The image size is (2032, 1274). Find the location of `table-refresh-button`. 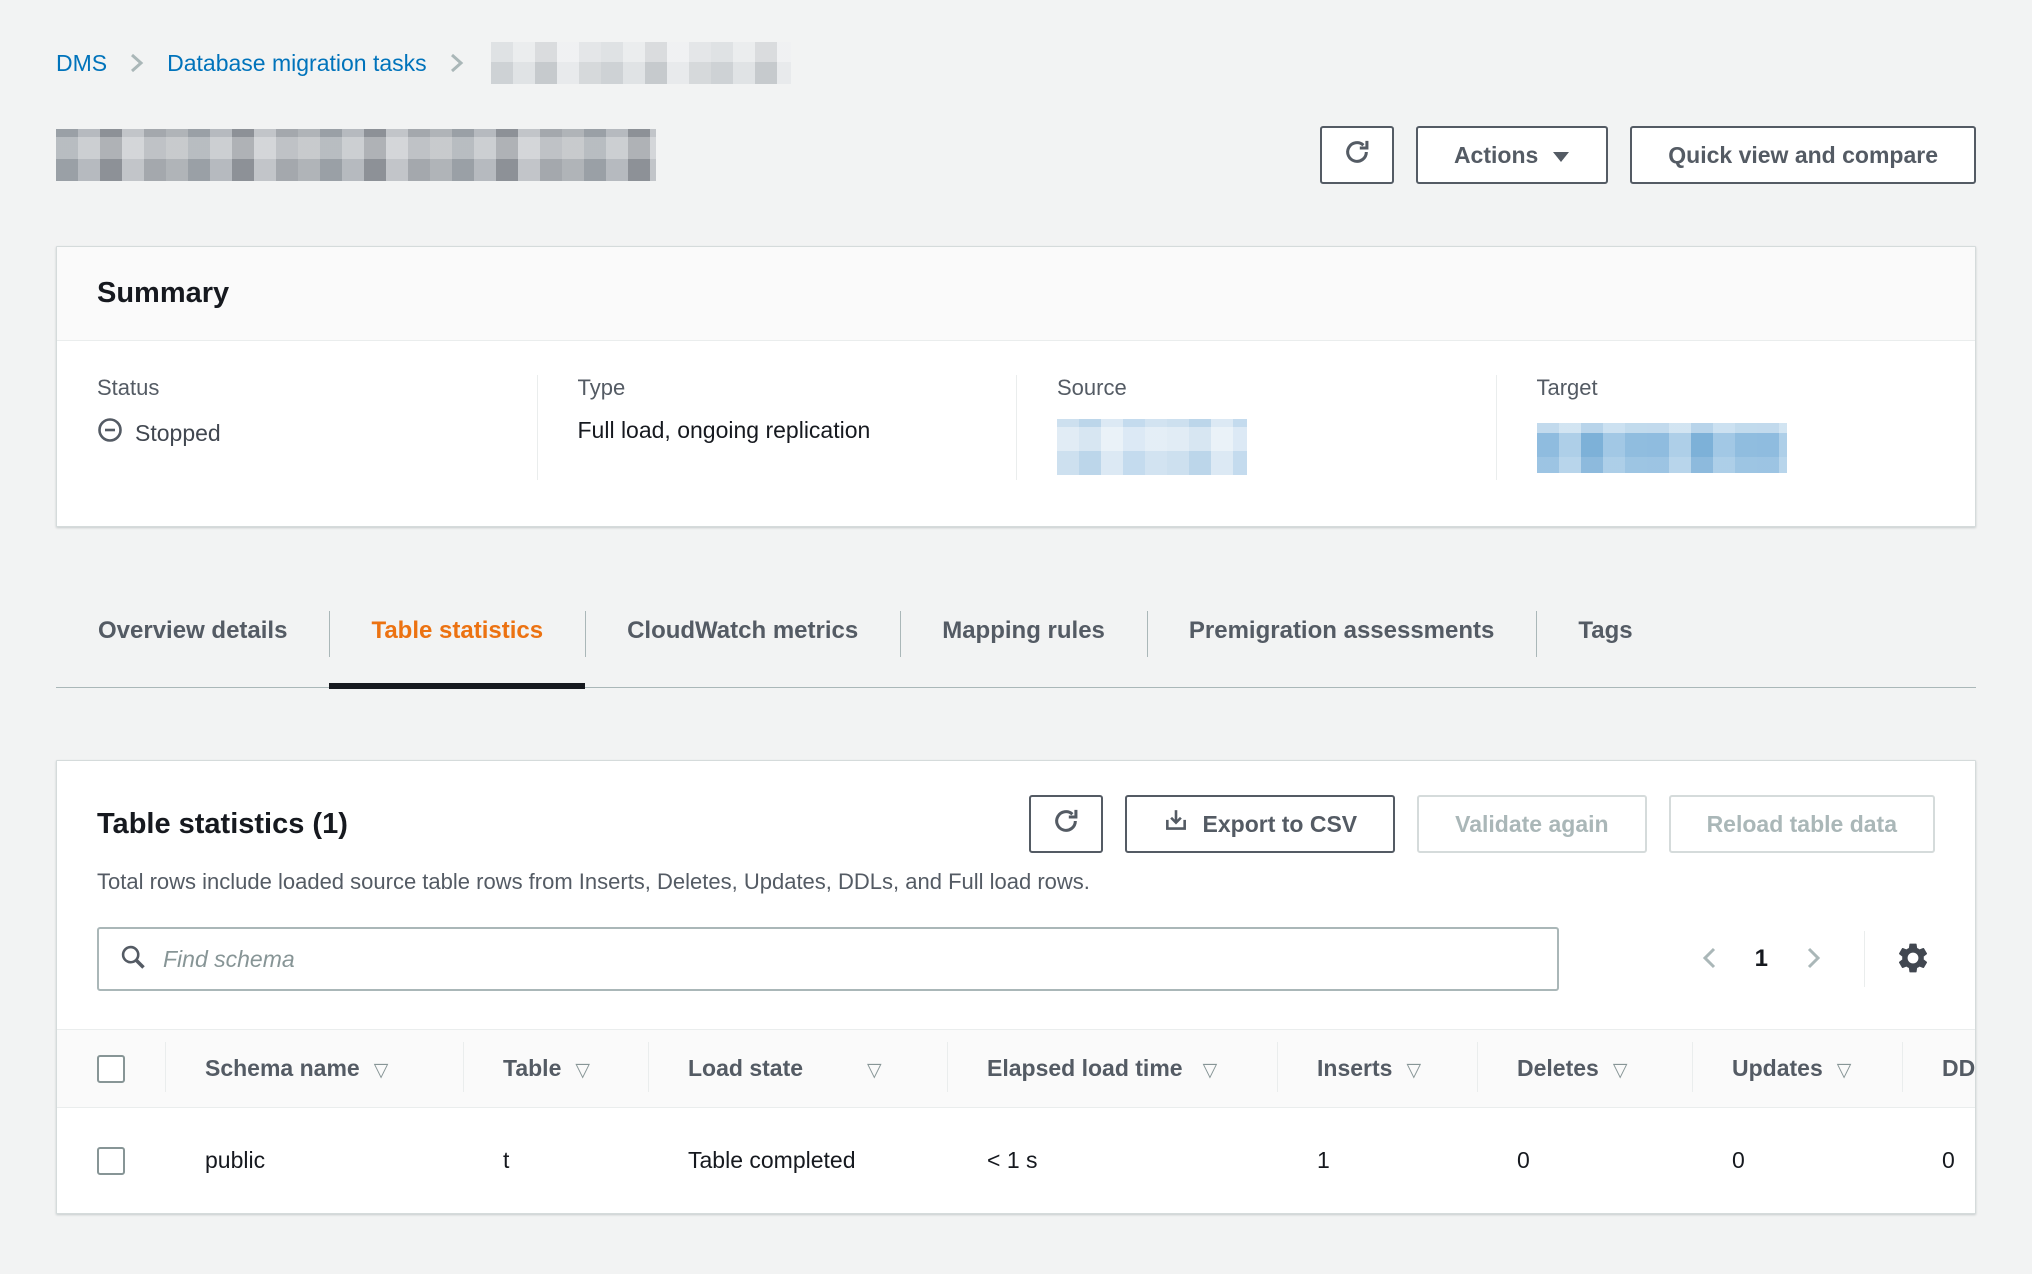

table-refresh-button is located at coordinates (1065, 824).